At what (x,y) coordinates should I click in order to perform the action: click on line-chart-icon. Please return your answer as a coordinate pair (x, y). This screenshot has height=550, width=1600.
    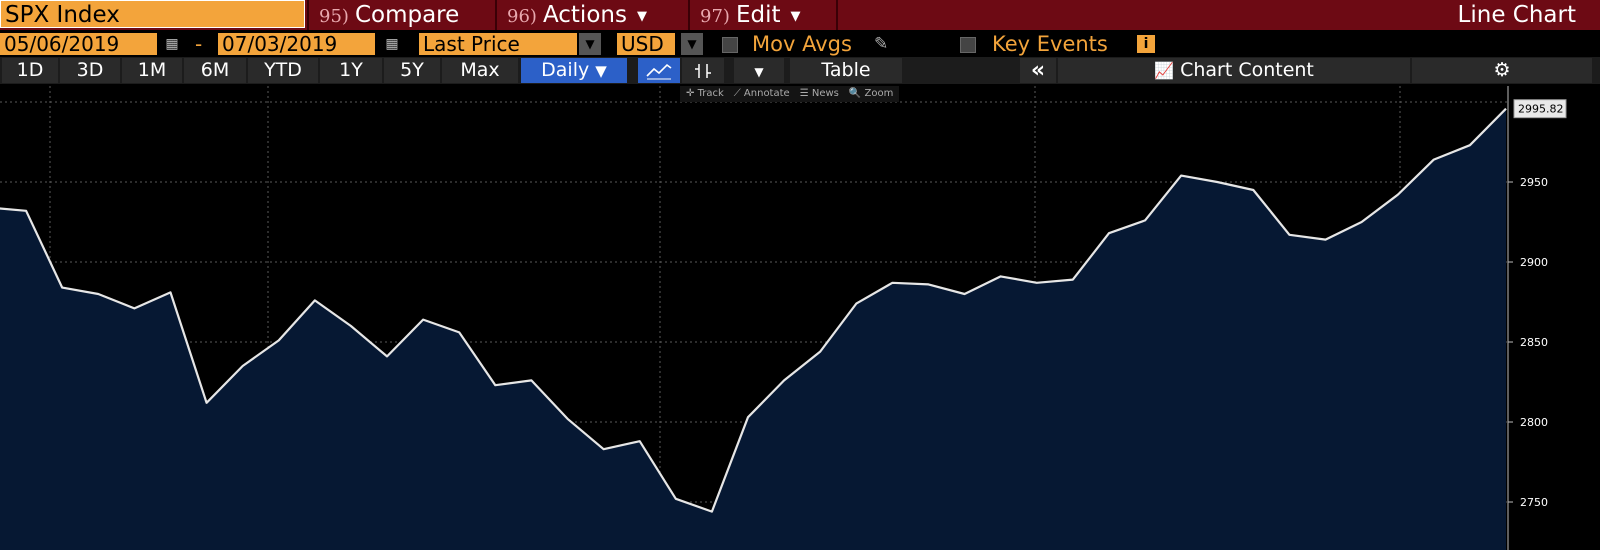
    Looking at the image, I should click on (659, 70).